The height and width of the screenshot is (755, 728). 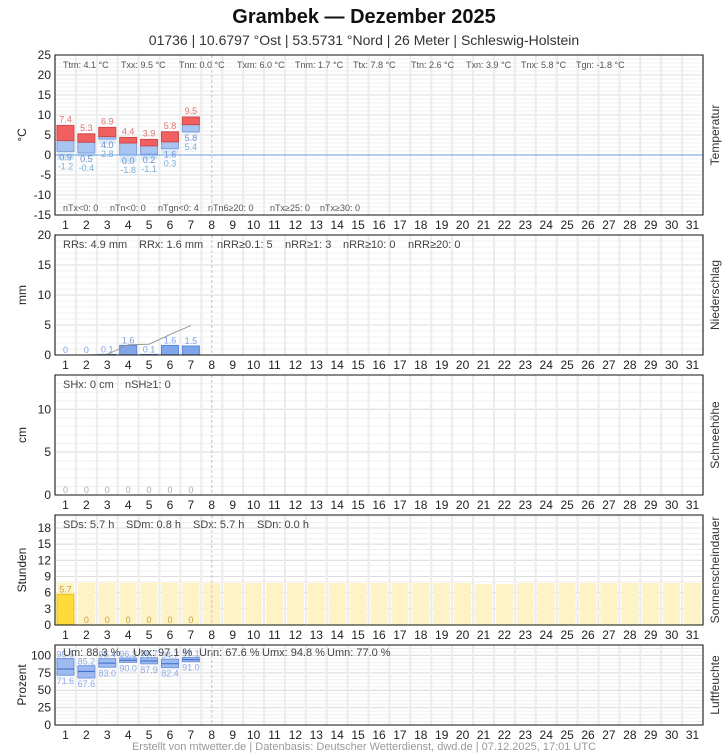 What do you see at coordinates (358, 635) in the screenshot?
I see `svg-text: 15` at bounding box center [358, 635].